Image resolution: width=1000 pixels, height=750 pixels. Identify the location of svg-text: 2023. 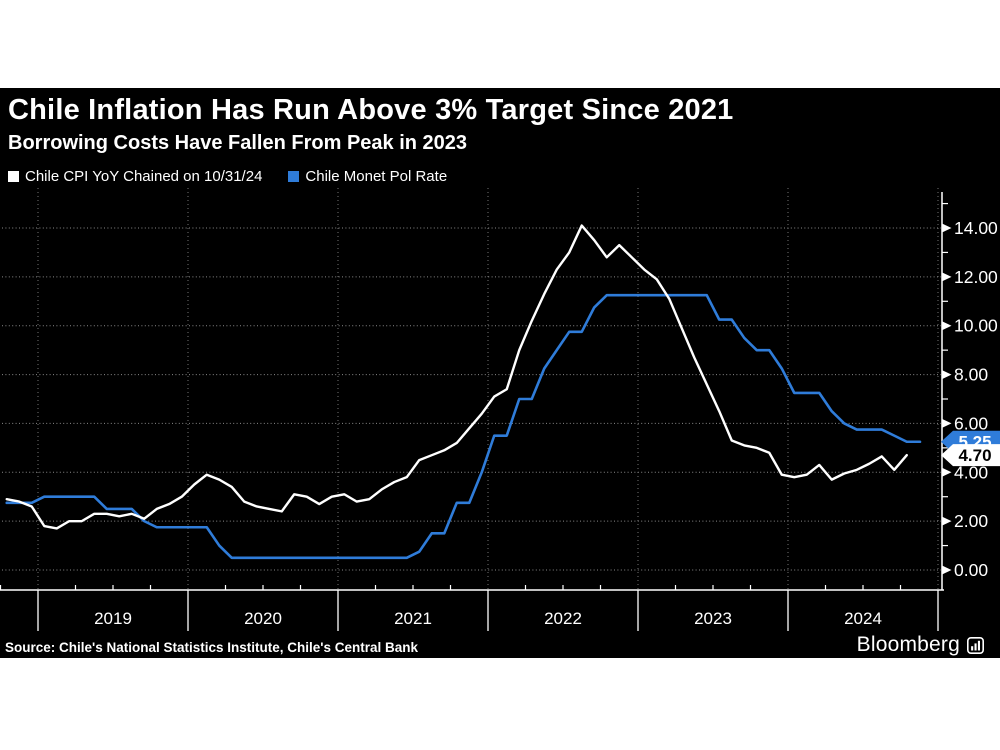
(713, 618).